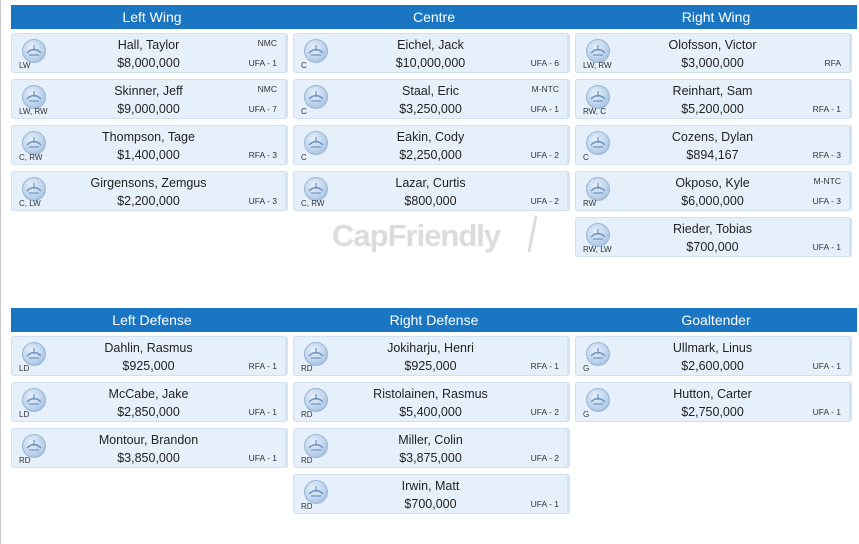 The height and width of the screenshot is (544, 859). What do you see at coordinates (712, 201) in the screenshot?
I see `cap-hit: $6,000,000` at bounding box center [712, 201].